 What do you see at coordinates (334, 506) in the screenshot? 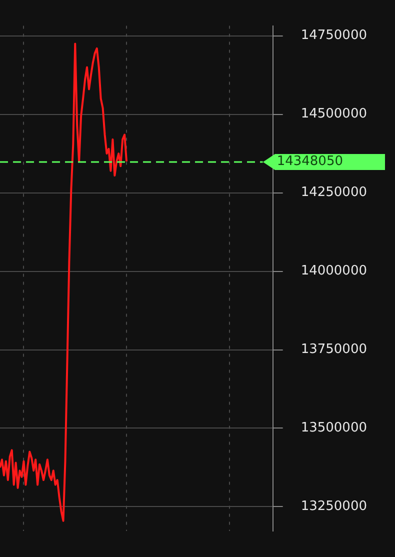
I see `y-tick-label: 13250000` at bounding box center [334, 506].